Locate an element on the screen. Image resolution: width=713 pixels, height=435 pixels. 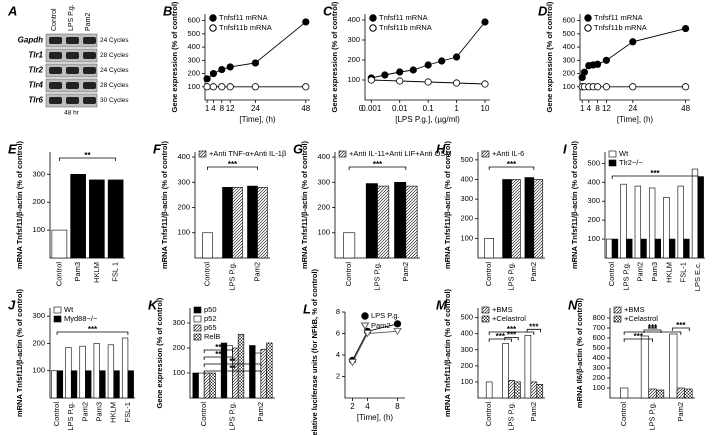
y-axis-label: mRNA Il6/β-actin (% of control) is located at coordinates (579, 352).